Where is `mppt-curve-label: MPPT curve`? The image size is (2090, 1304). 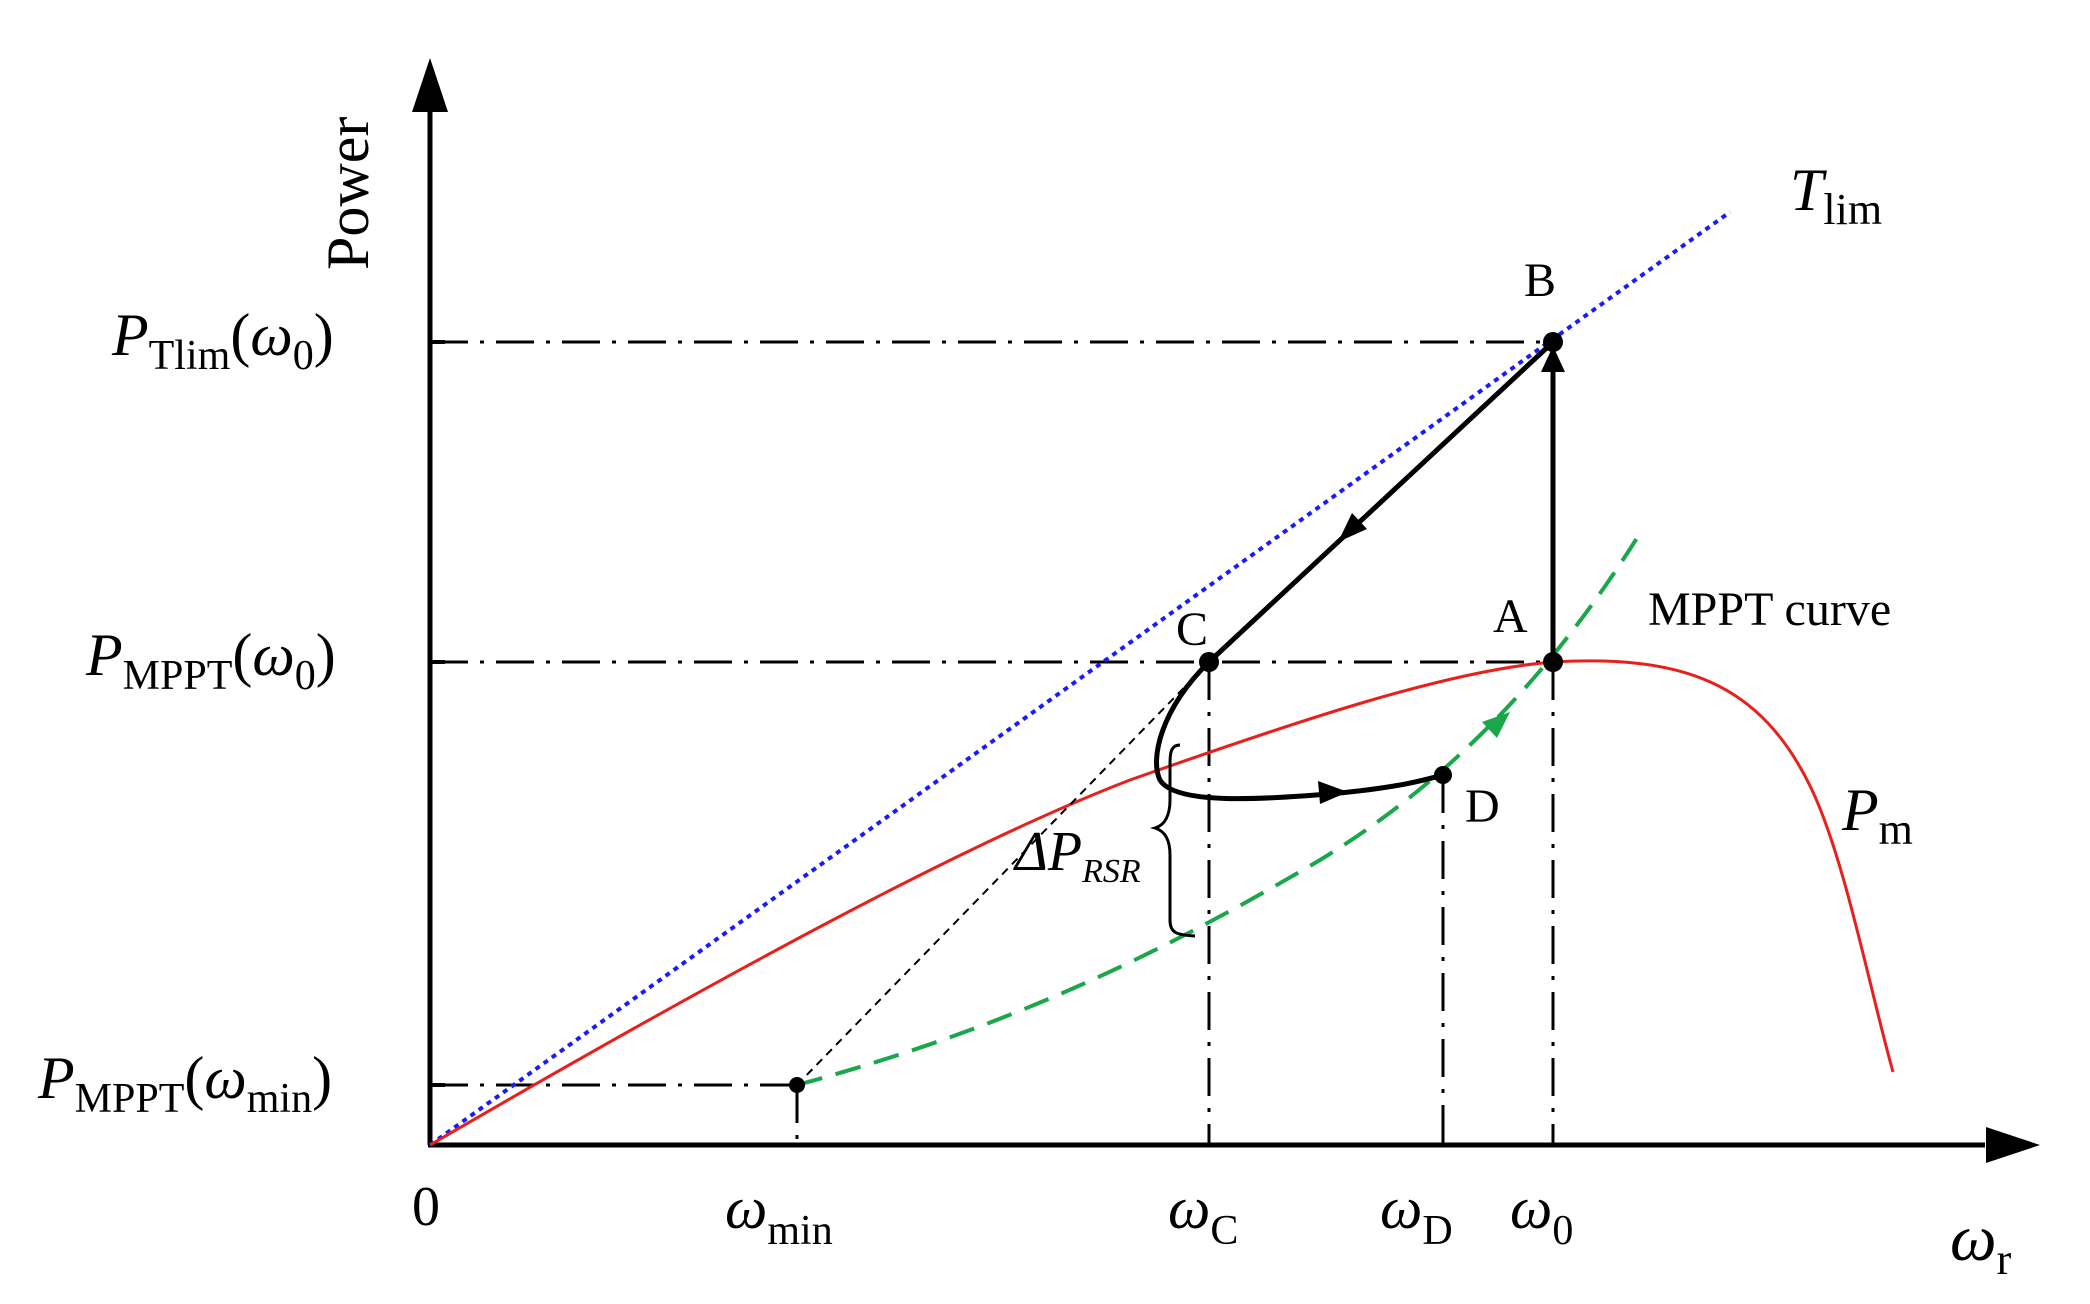
mppt-curve-label: MPPT curve is located at coordinates (1769, 609).